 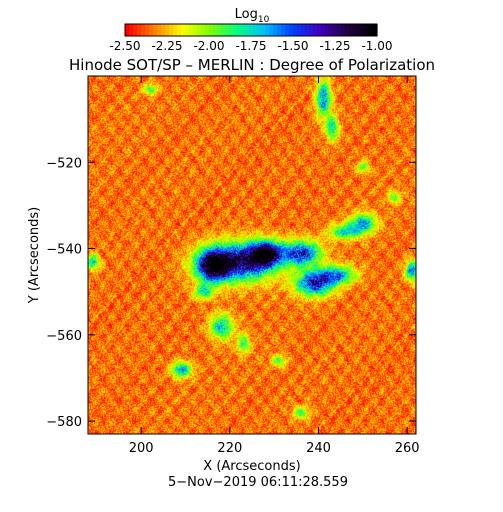 I want to click on colorbar-label-subscript: 10, so click(x=264, y=20).